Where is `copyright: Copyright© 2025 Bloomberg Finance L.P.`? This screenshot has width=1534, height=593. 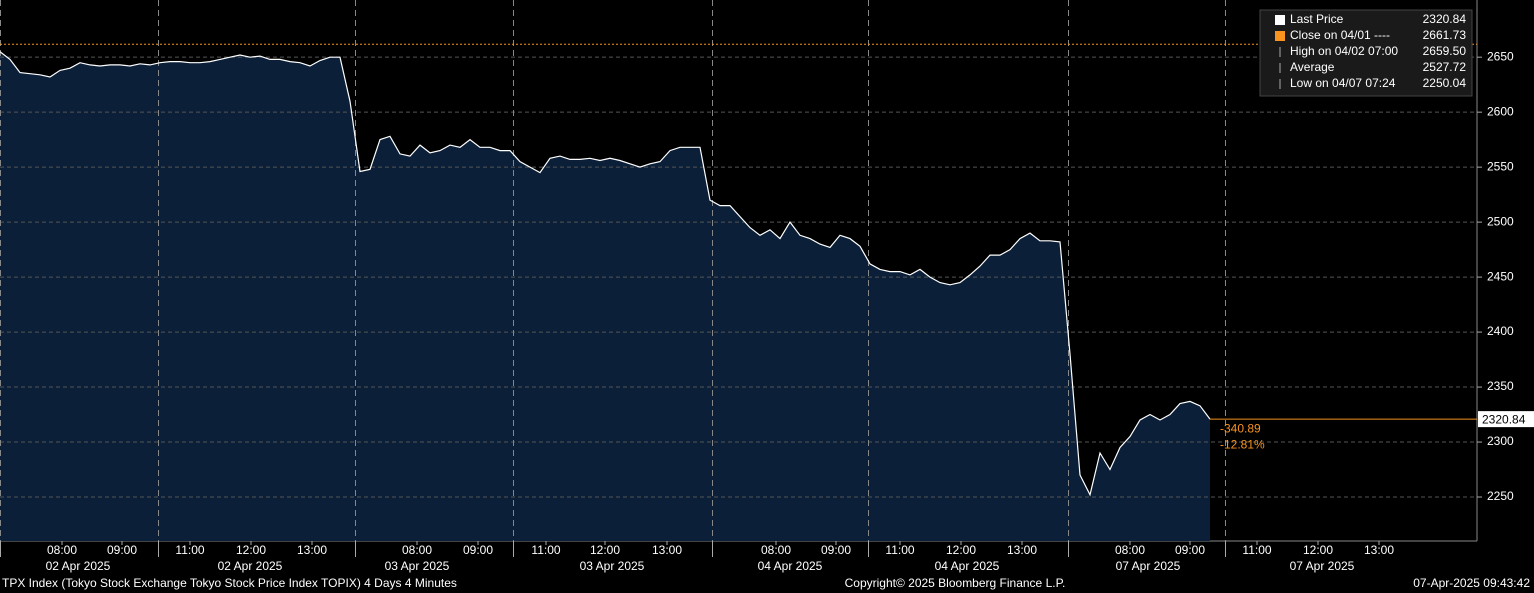 copyright: Copyright© 2025 Bloomberg Finance L.P. is located at coordinates (955, 583).